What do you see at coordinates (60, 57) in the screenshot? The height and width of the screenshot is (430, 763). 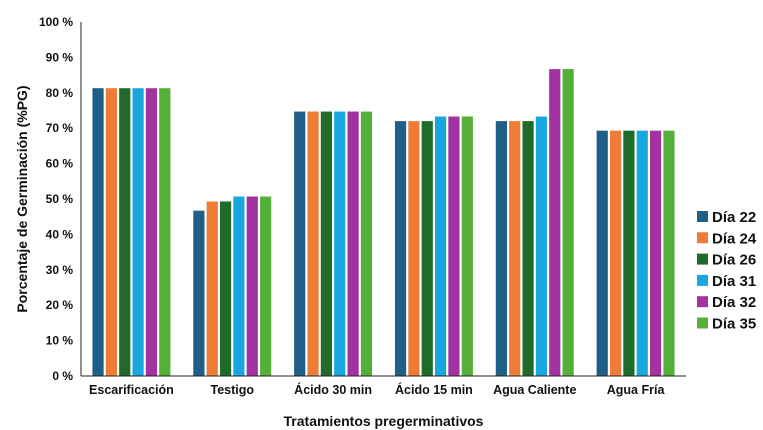 I see `y-tick-label: 90 %` at bounding box center [60, 57].